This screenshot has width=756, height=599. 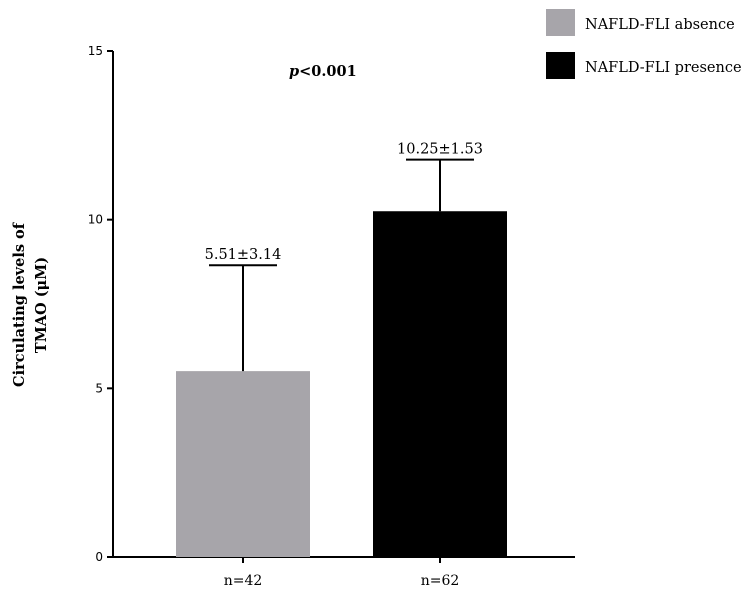 What do you see at coordinates (560, 65) in the screenshot?
I see `legend-swatch-presence` at bounding box center [560, 65].